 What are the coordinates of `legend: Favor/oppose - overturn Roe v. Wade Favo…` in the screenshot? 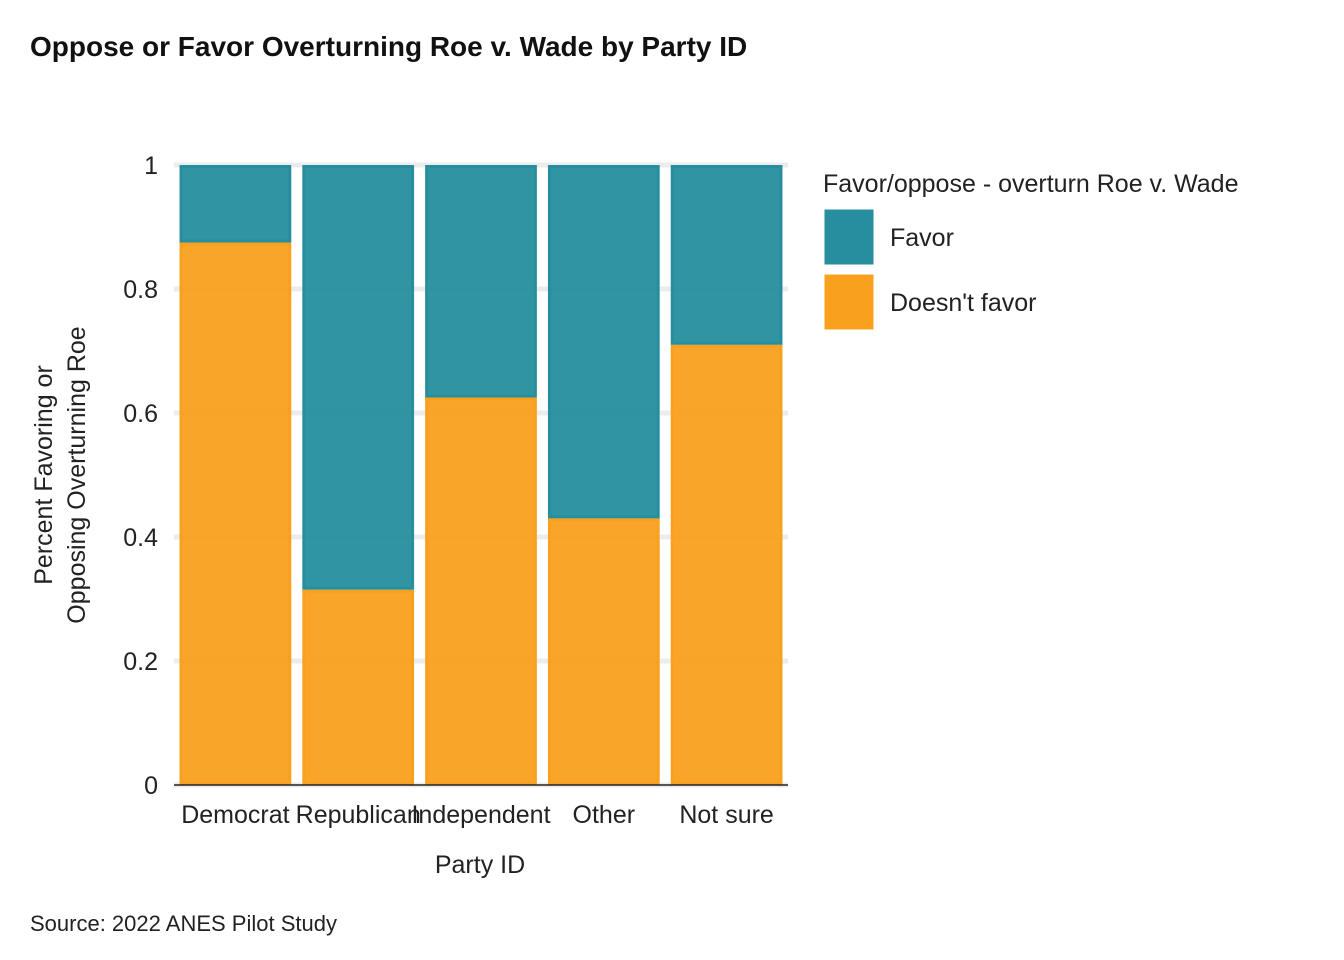 It's located at (1030, 250).